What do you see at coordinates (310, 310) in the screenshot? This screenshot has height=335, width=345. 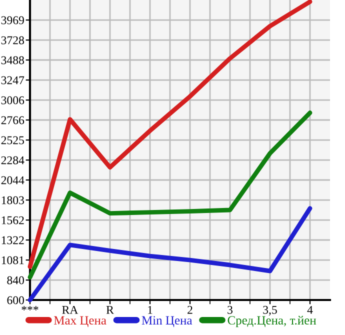 I see `x-tick-label: 4` at bounding box center [310, 310].